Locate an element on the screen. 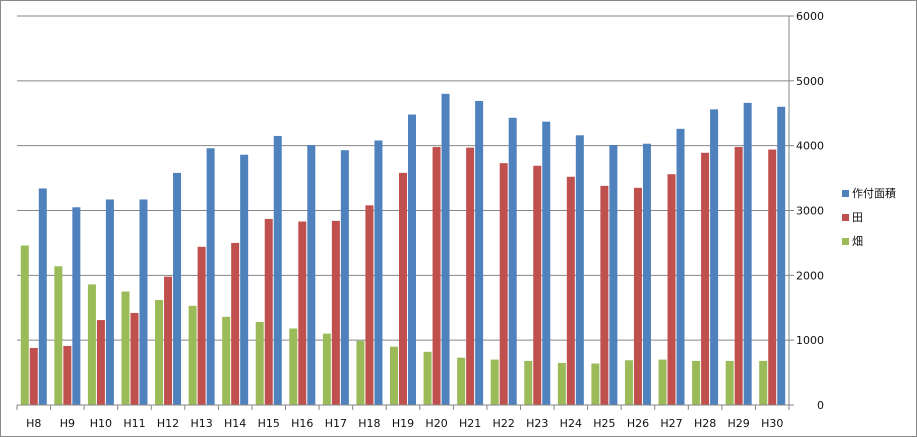 The width and height of the screenshot is (917, 437). x-tick-label: H9 is located at coordinates (67, 423).